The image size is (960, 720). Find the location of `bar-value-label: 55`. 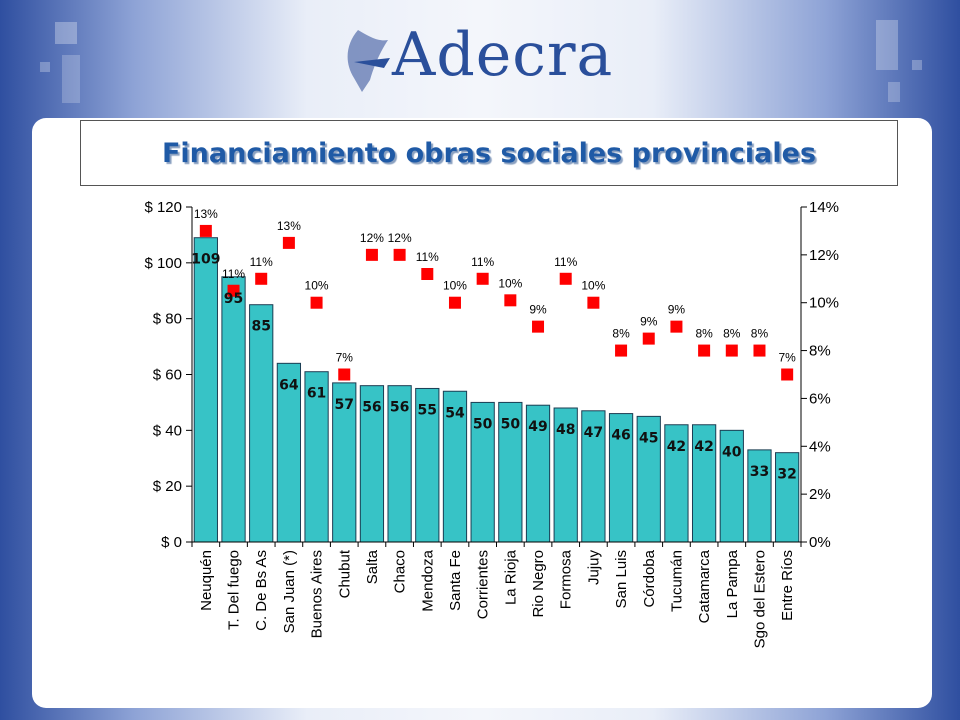

bar-value-label: 55 is located at coordinates (427, 410).